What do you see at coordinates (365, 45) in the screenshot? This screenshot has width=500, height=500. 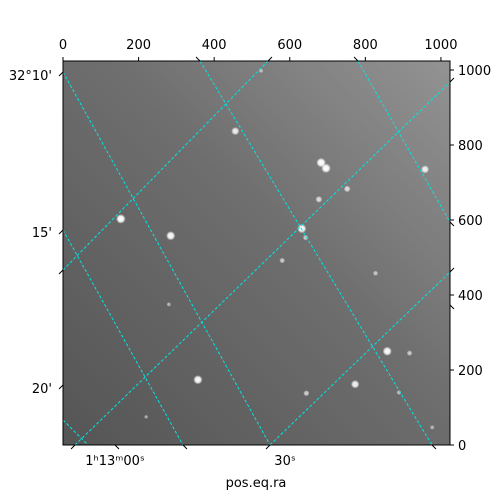 I see `x-top-tick-label-4: 800` at bounding box center [365, 45].